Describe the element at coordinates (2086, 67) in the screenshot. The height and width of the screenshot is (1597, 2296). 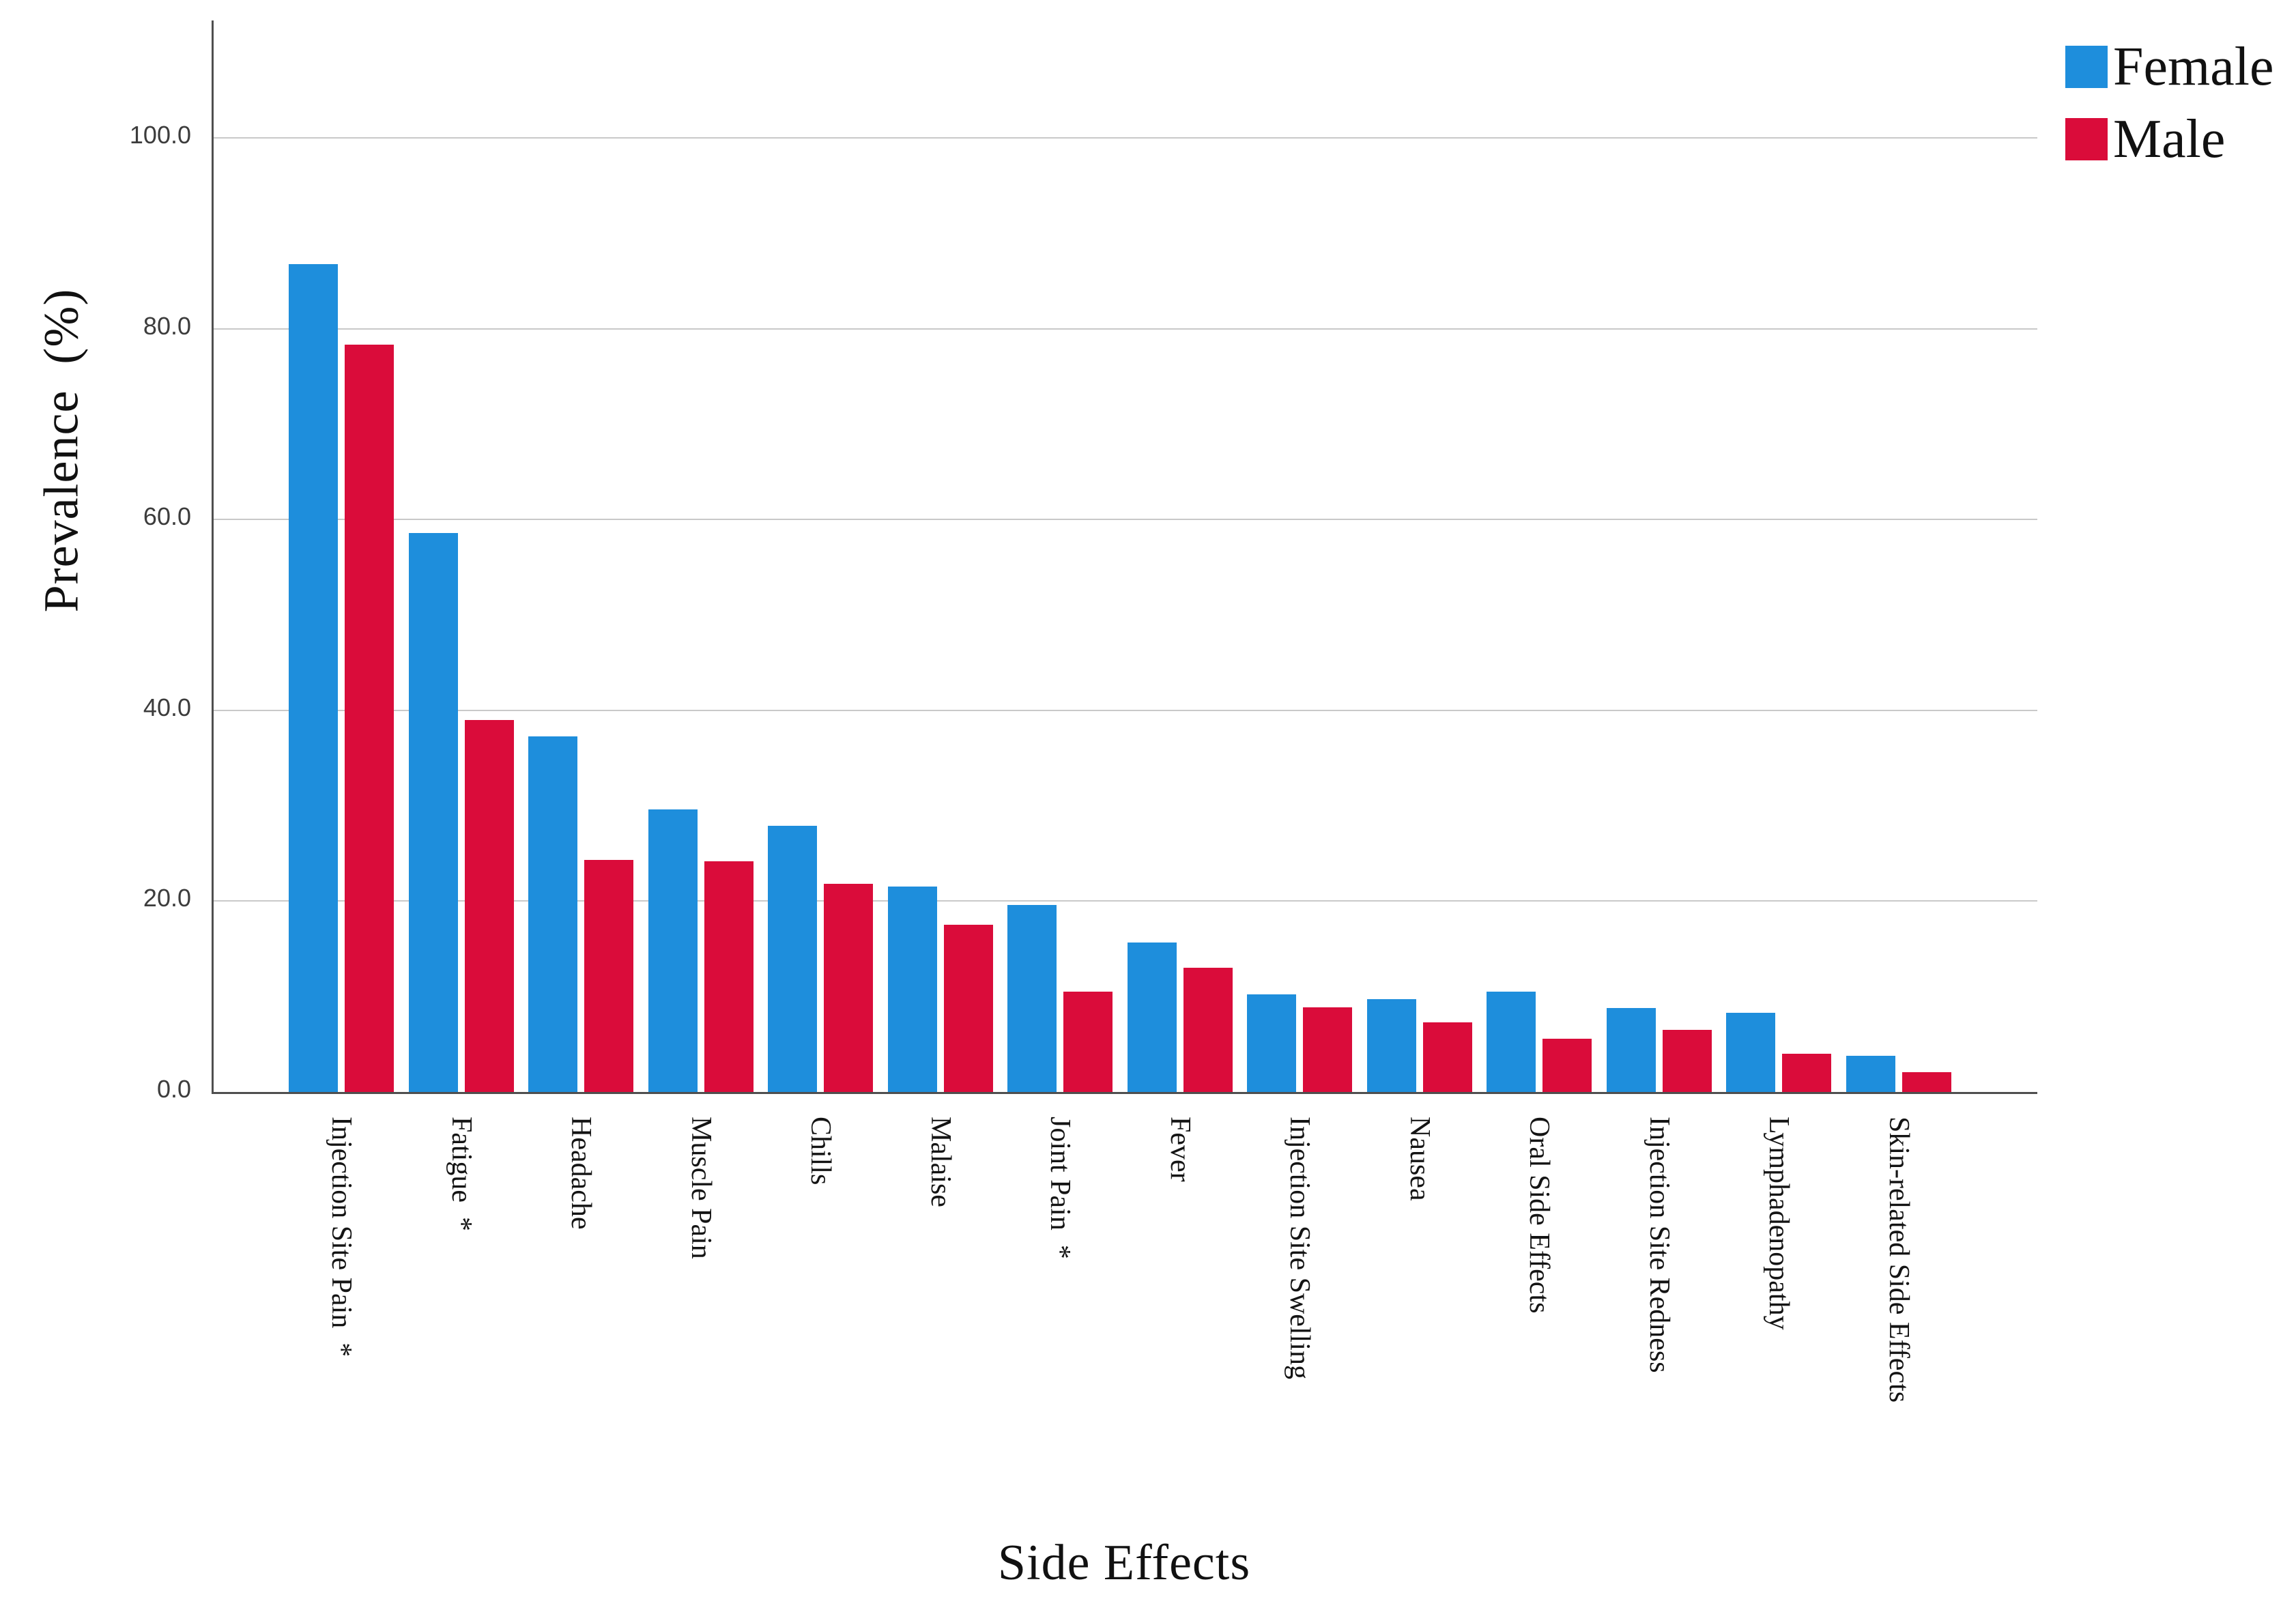
I see `female-color-swatch` at that location.